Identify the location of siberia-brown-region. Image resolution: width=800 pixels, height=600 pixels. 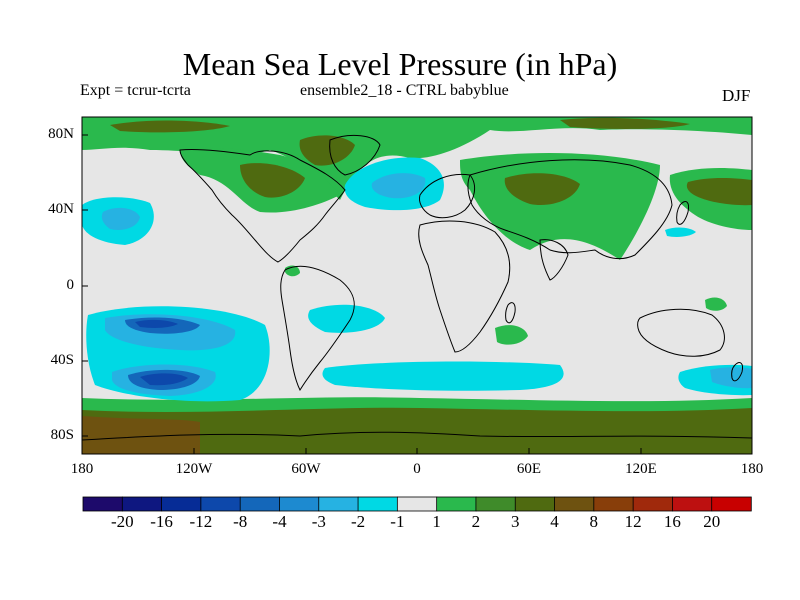
(542, 189).